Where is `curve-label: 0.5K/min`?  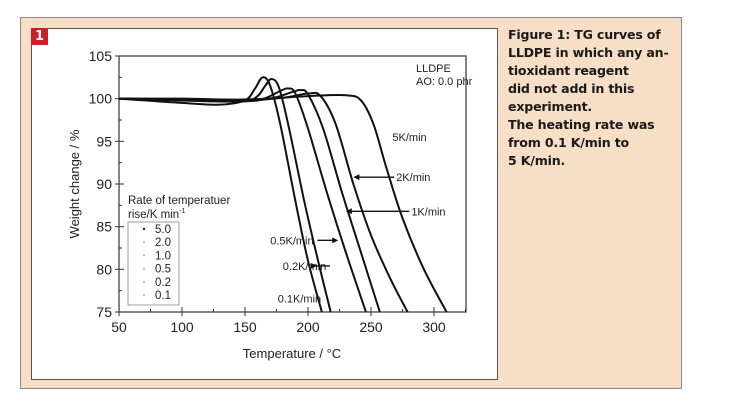
curve-label: 0.5K/min is located at coordinates (291, 241).